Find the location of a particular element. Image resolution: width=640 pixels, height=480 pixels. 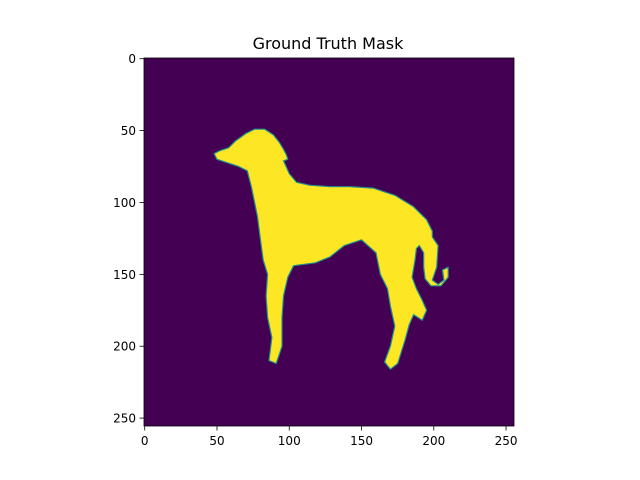

y-tick-label: 200 is located at coordinates (124, 347).